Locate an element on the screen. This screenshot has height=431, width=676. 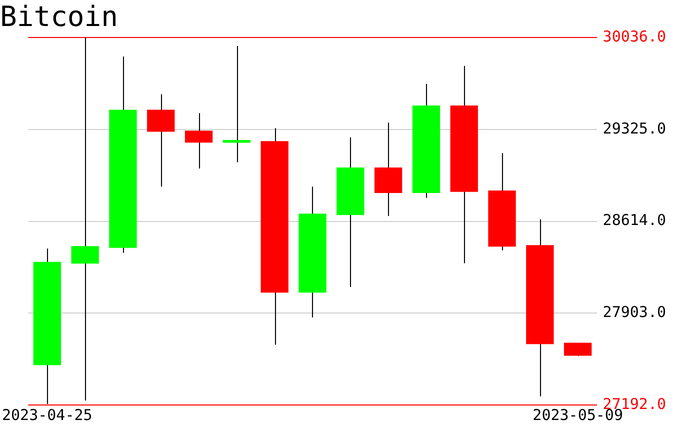
y-tick-label: 28614.0 is located at coordinates (634, 220).